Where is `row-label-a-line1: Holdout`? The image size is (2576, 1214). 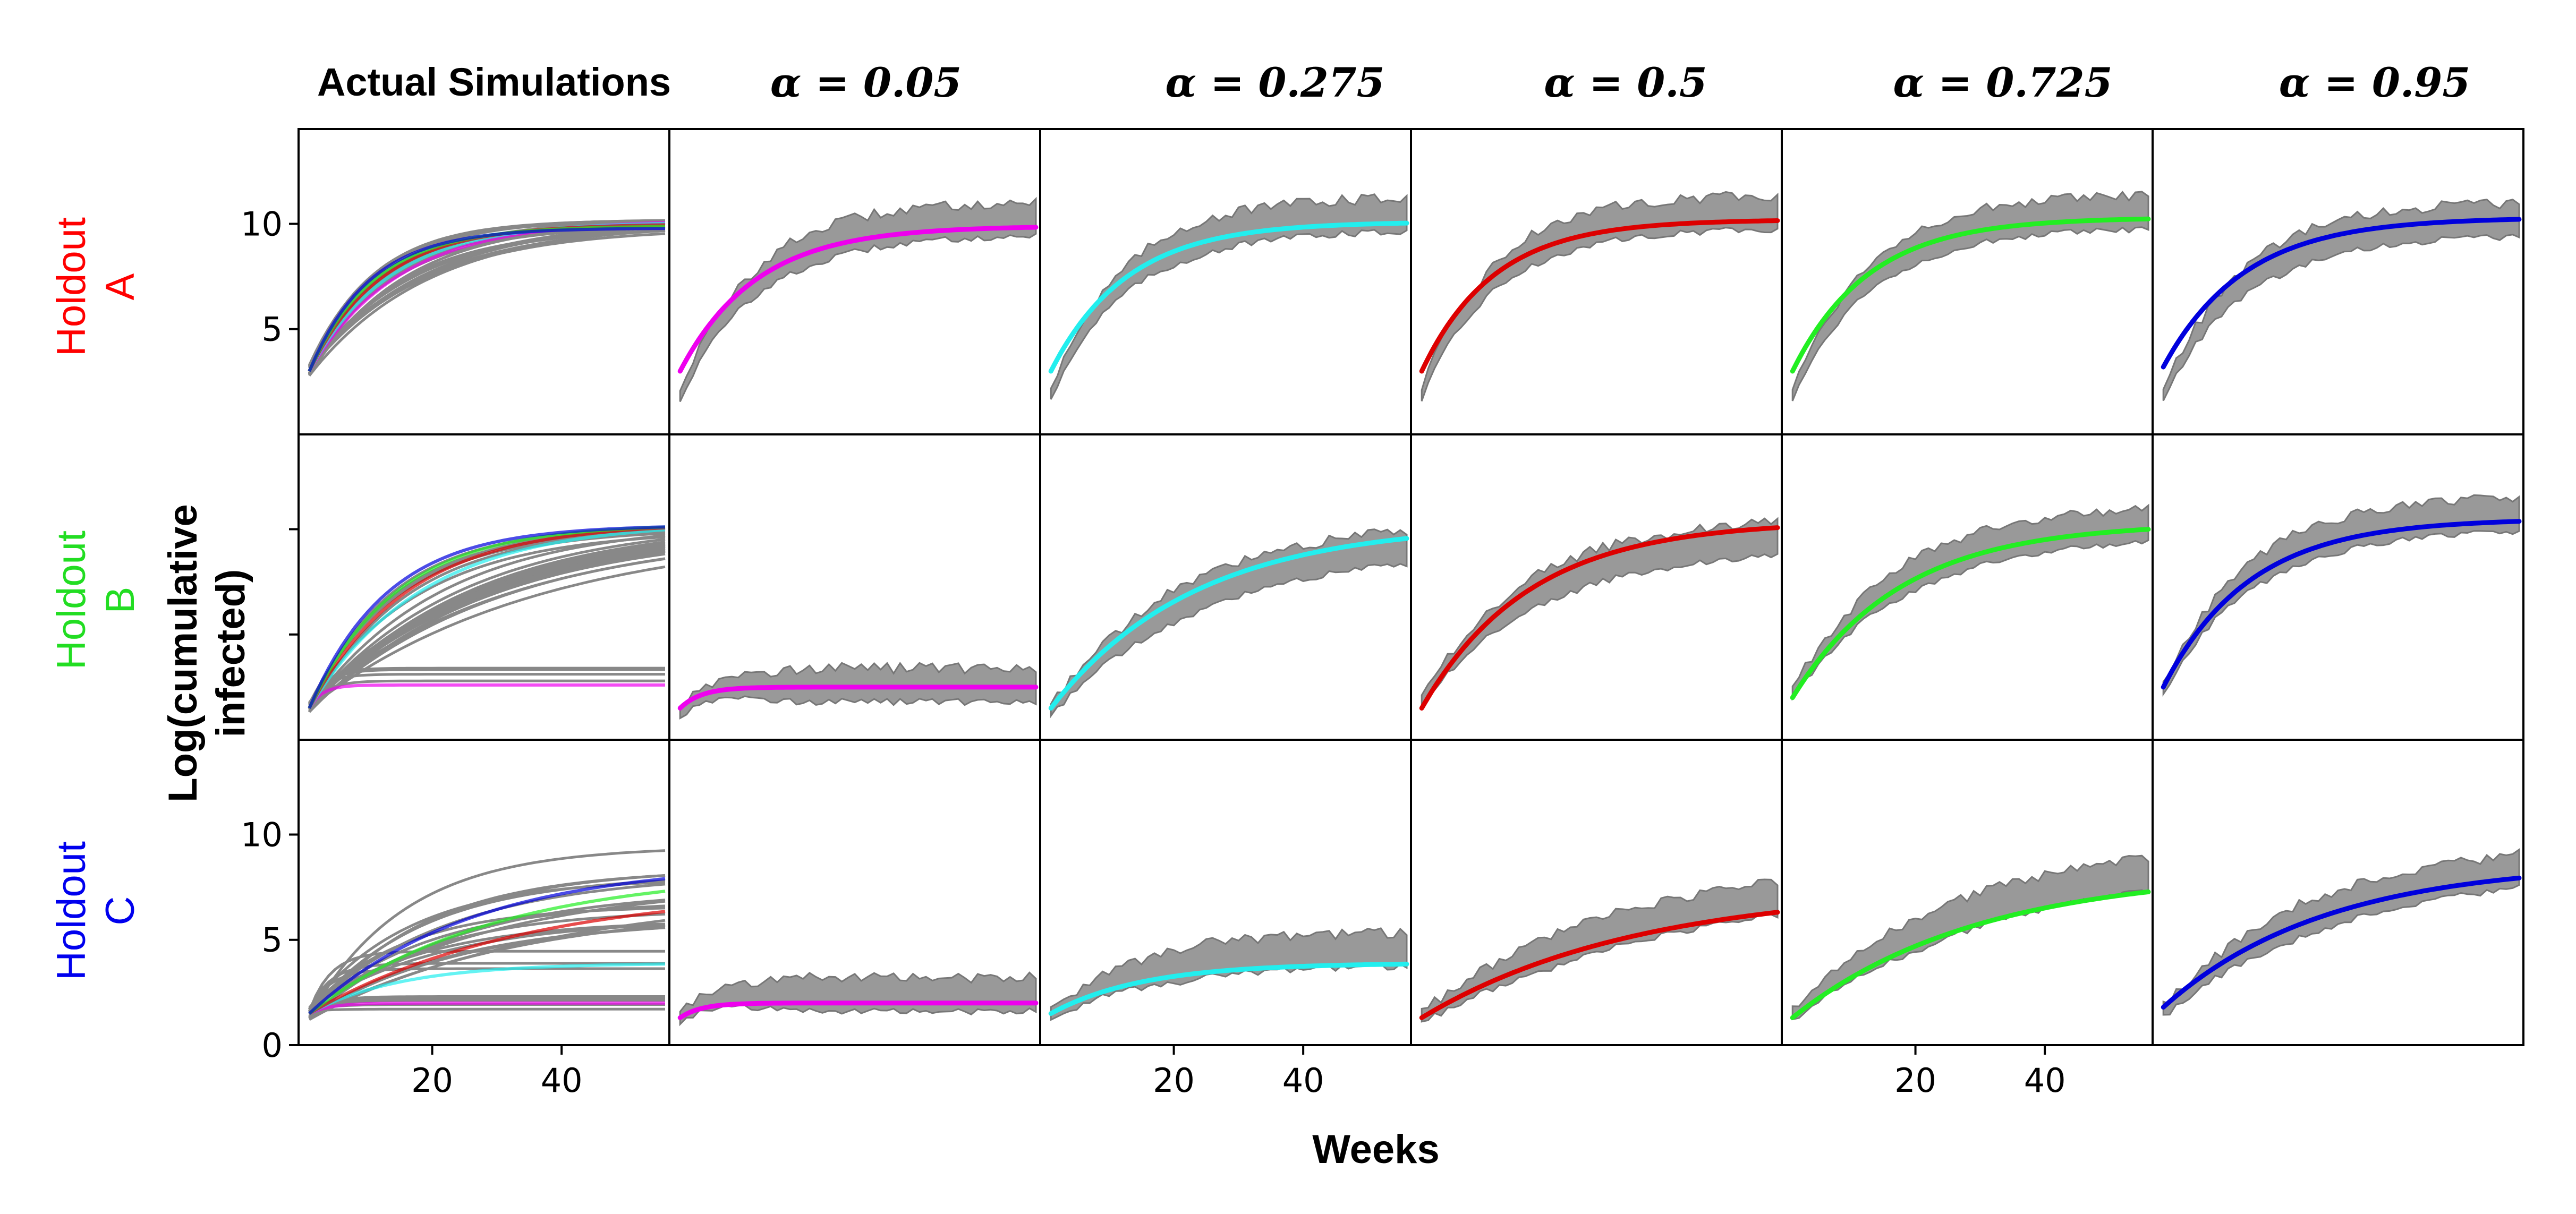
row-label-a-line1: Holdout is located at coordinates (71, 287).